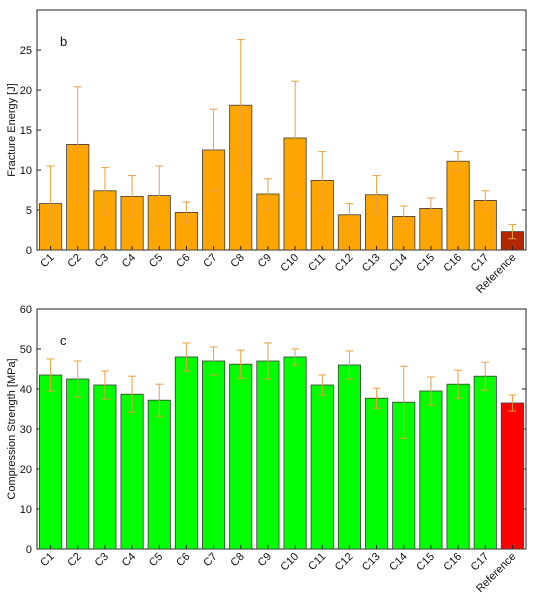  Describe the element at coordinates (26, 350) in the screenshot. I see `y-tick-label: 50` at that location.